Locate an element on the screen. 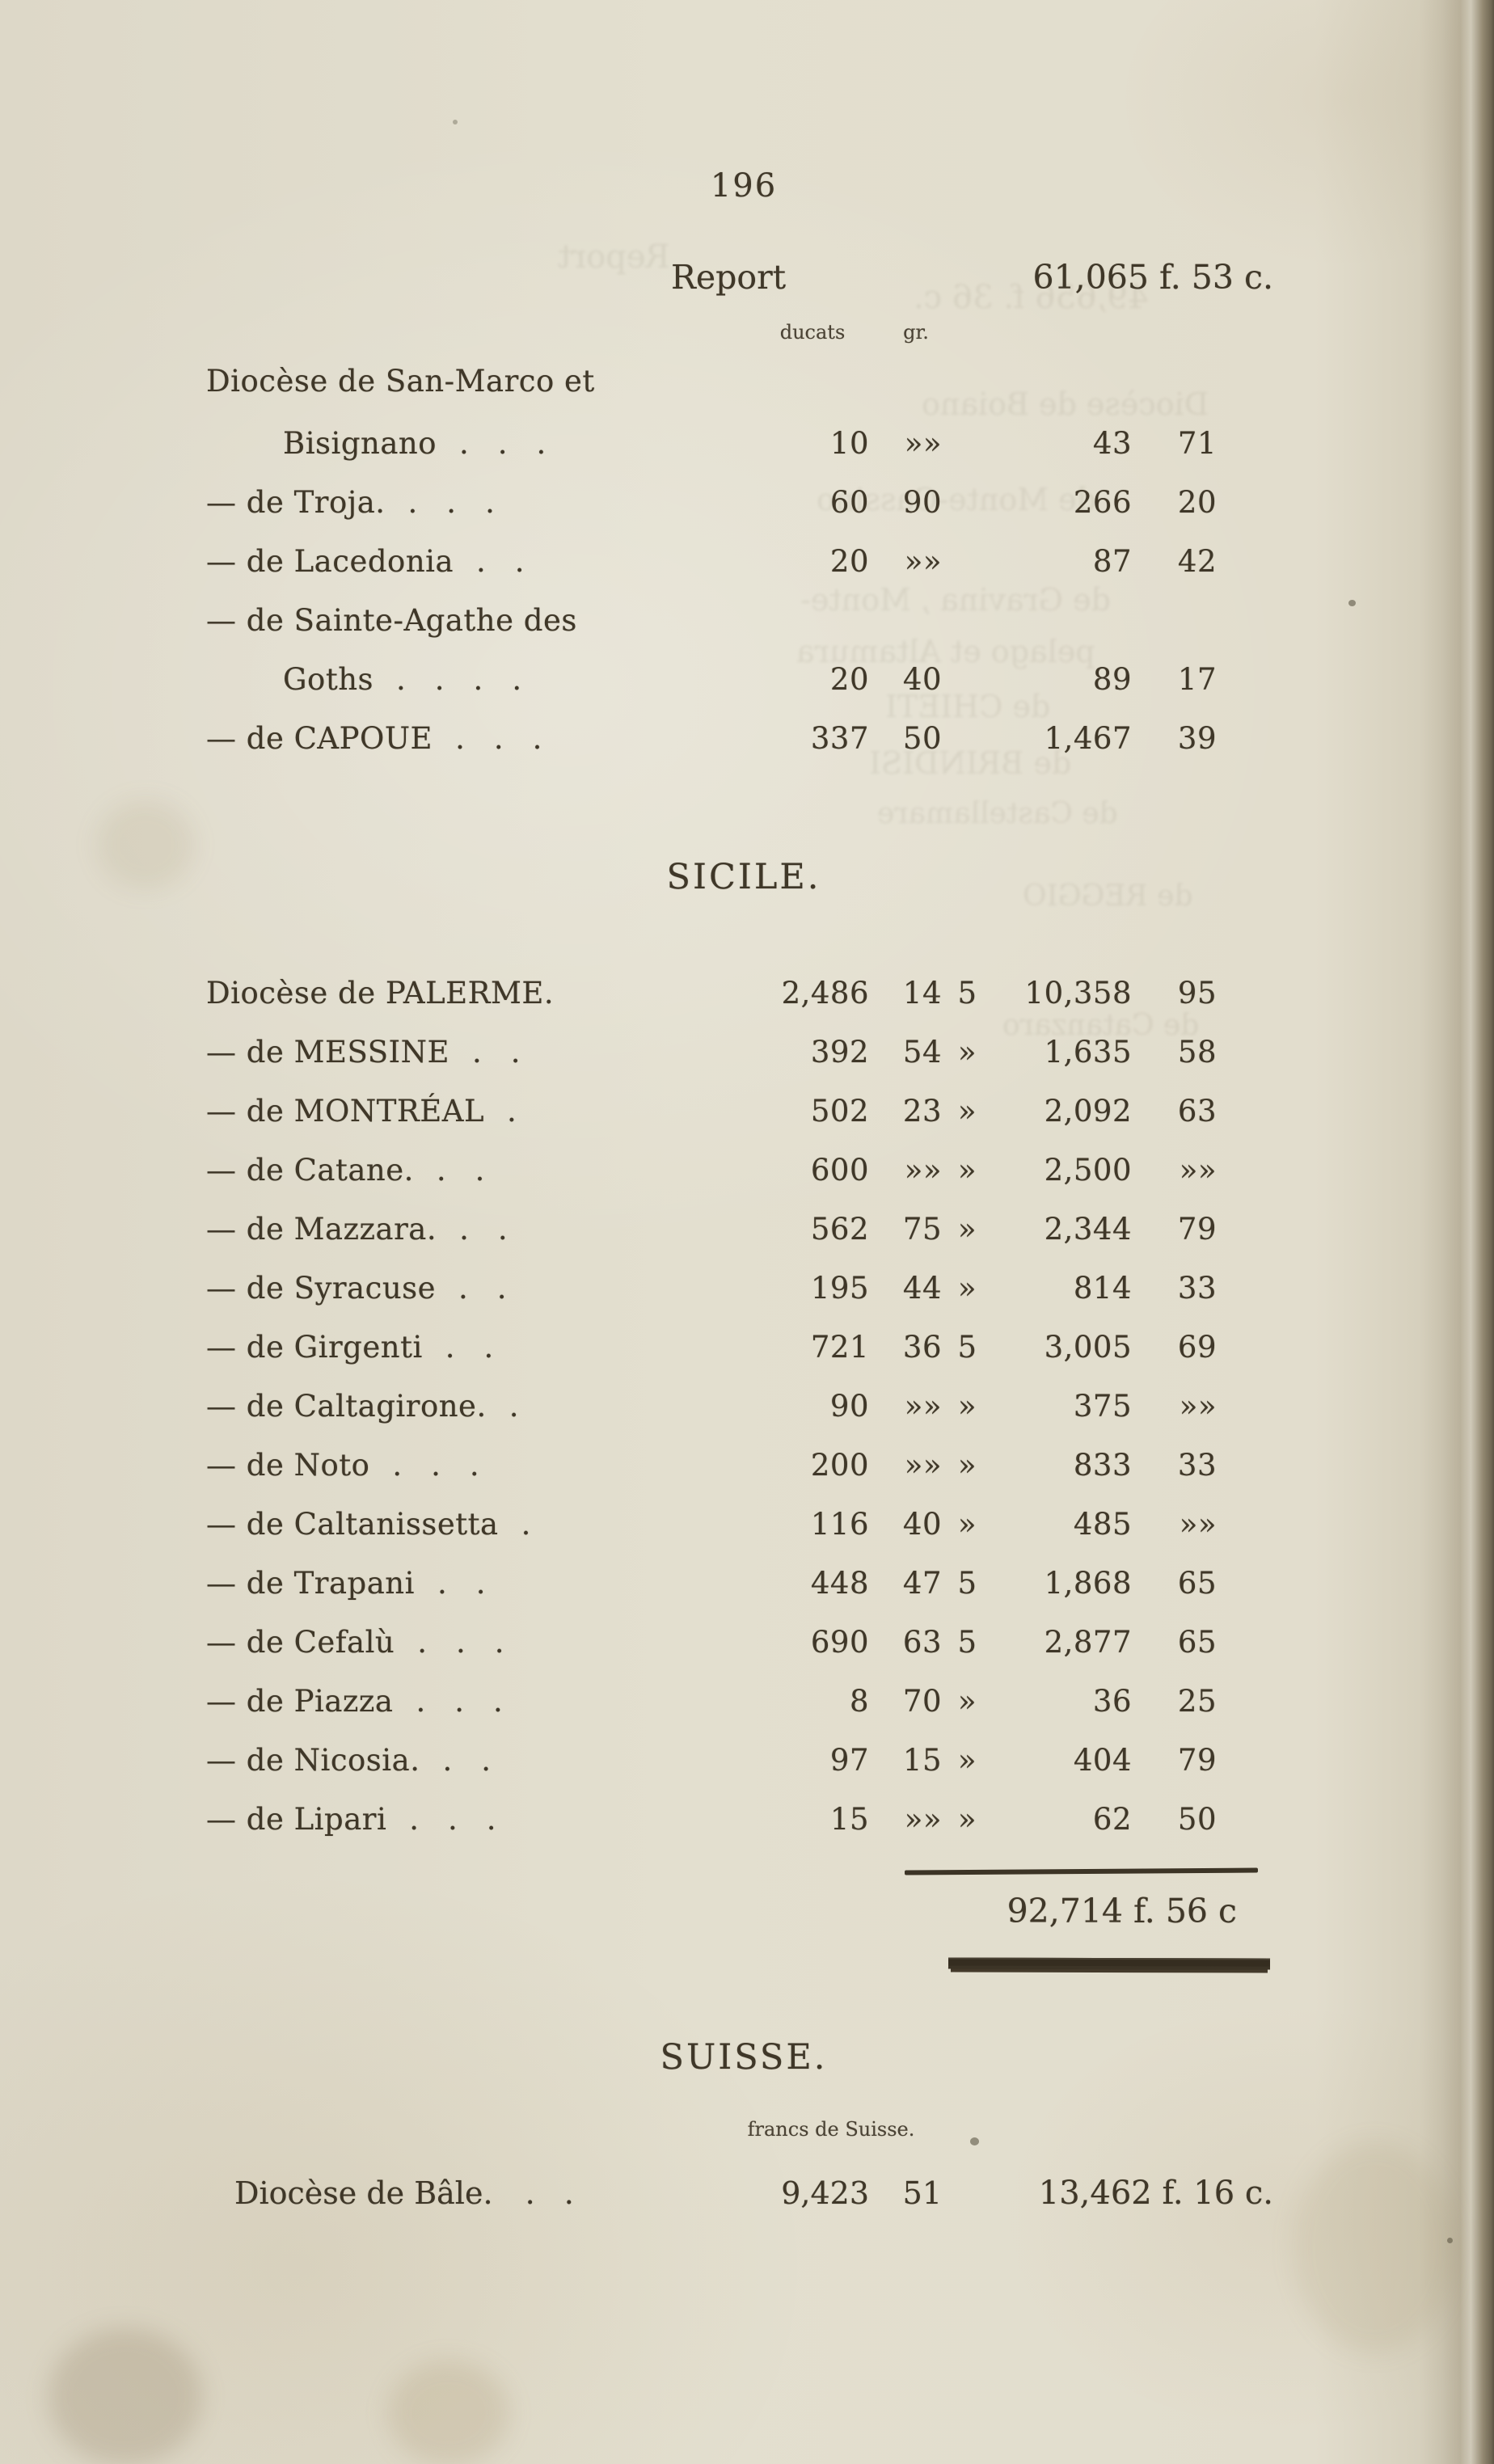 The image size is (1494, 2464). grains-value: 40 is located at coordinates (922, 679).